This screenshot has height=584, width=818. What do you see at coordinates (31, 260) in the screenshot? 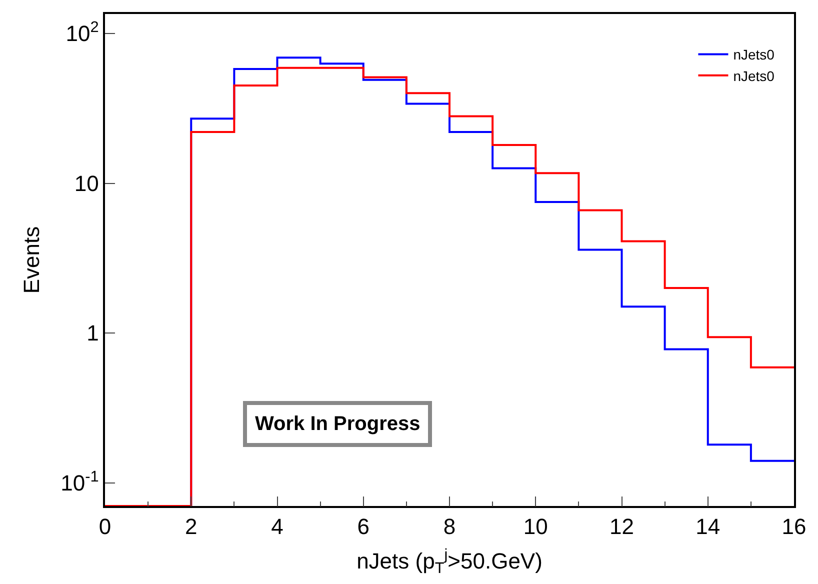
I see `y-axis-title: Events` at bounding box center [31, 260].